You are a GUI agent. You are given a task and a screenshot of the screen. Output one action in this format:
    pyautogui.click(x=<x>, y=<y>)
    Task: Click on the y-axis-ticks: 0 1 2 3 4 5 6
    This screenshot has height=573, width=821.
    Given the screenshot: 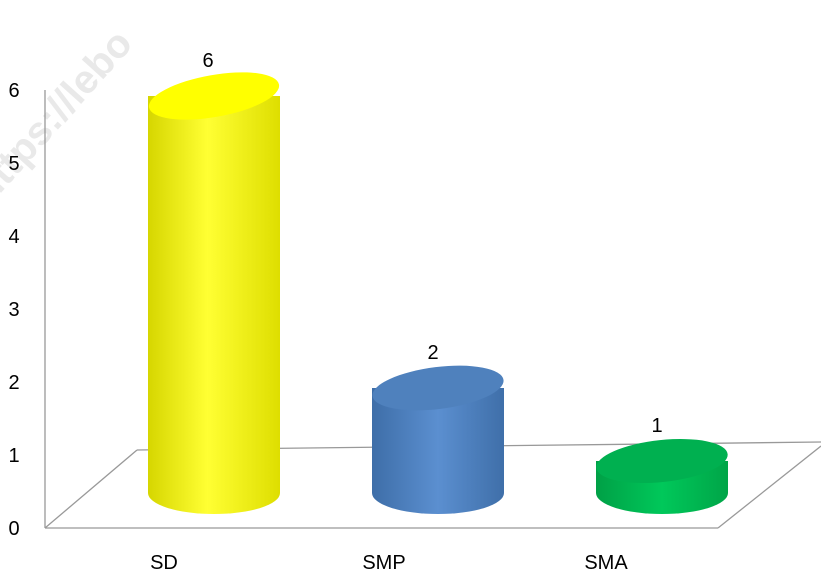 What is the action you would take?
    pyautogui.click(x=13, y=310)
    